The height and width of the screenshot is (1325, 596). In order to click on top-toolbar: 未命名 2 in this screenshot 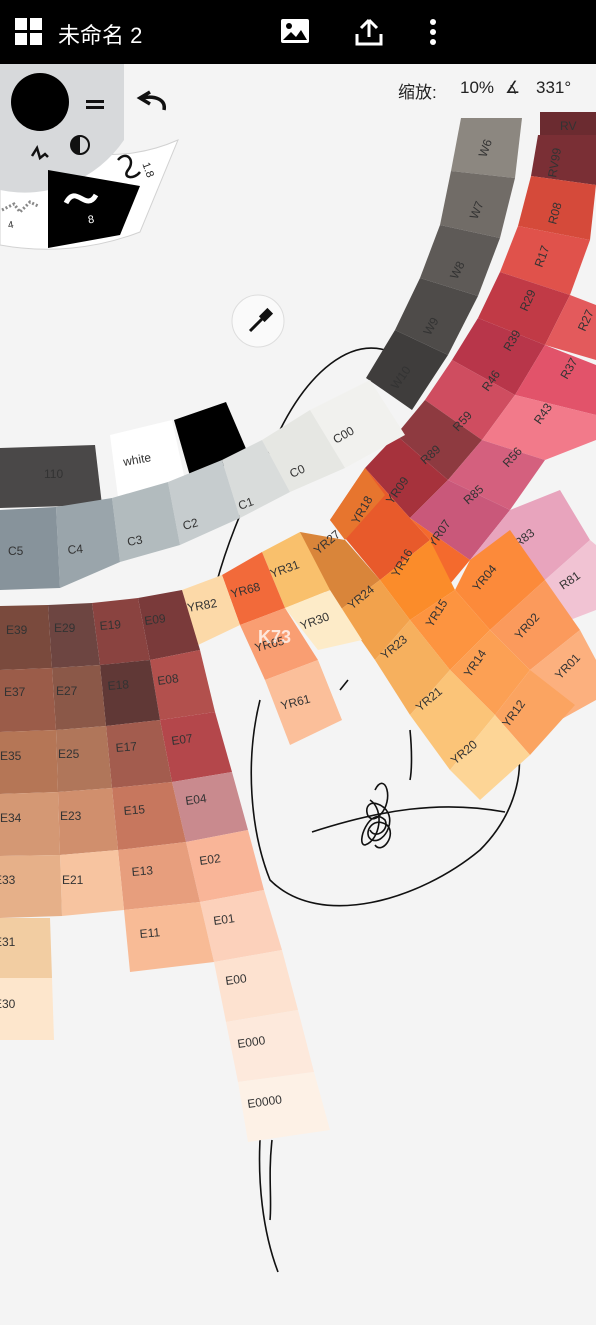, I will do `click(298, 32)`.